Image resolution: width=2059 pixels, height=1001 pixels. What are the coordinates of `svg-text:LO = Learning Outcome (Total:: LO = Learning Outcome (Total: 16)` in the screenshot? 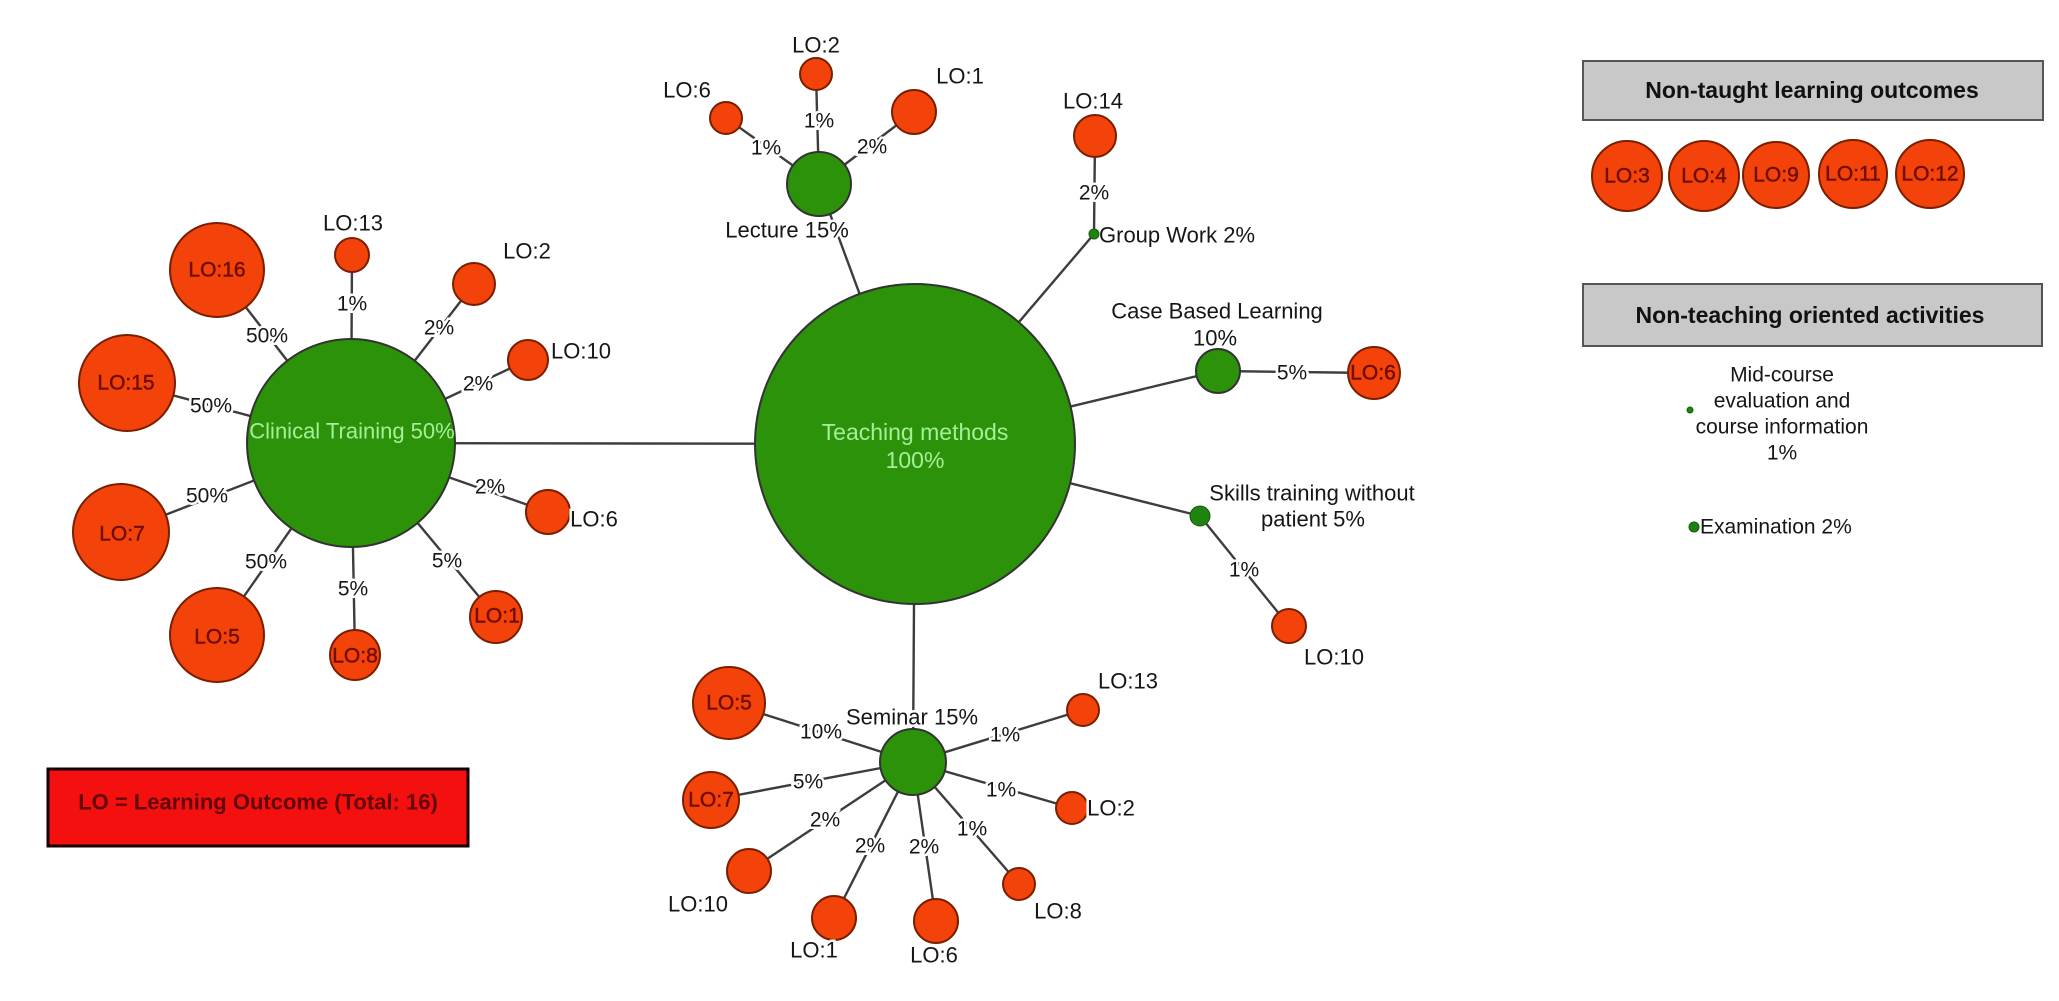 It's located at (258, 802).